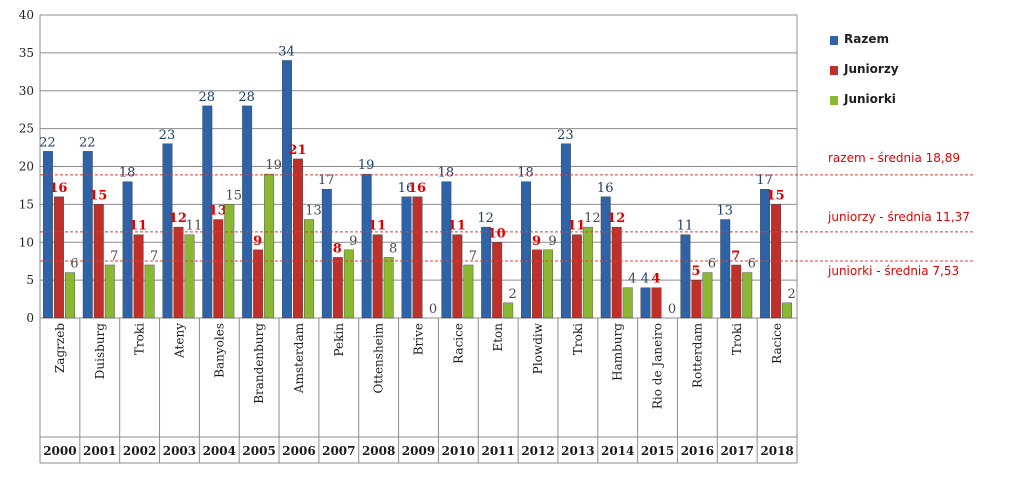 The image size is (1023, 494). What do you see at coordinates (433, 309) in the screenshot?
I see `data-label-juniorki: 0` at bounding box center [433, 309].